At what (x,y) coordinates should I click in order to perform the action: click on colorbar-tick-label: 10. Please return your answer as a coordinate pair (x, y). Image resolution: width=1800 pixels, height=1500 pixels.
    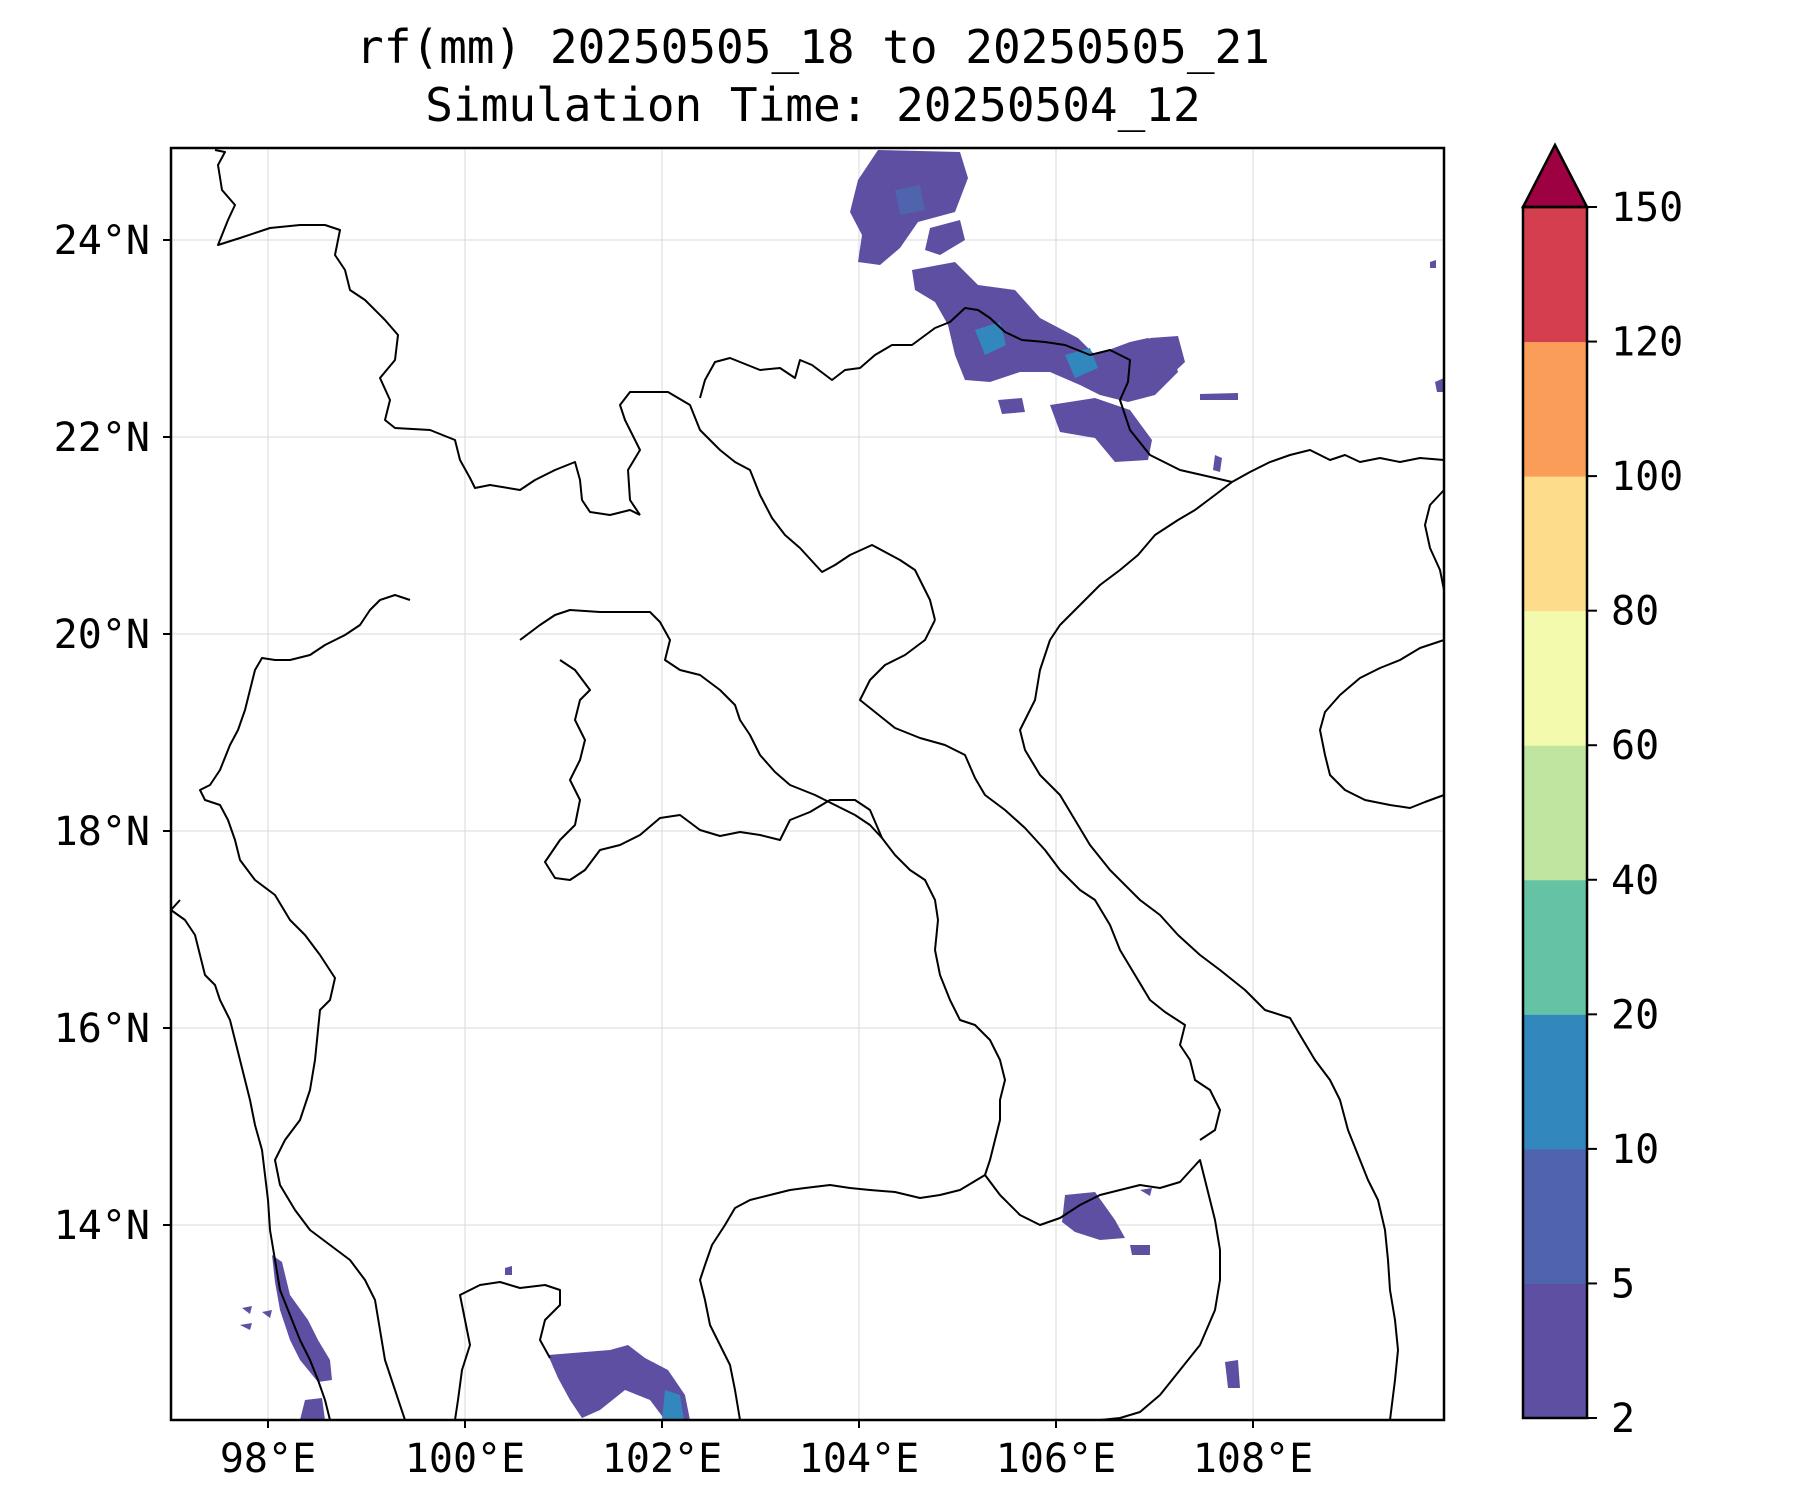
    Looking at the image, I should click on (1635, 1150).